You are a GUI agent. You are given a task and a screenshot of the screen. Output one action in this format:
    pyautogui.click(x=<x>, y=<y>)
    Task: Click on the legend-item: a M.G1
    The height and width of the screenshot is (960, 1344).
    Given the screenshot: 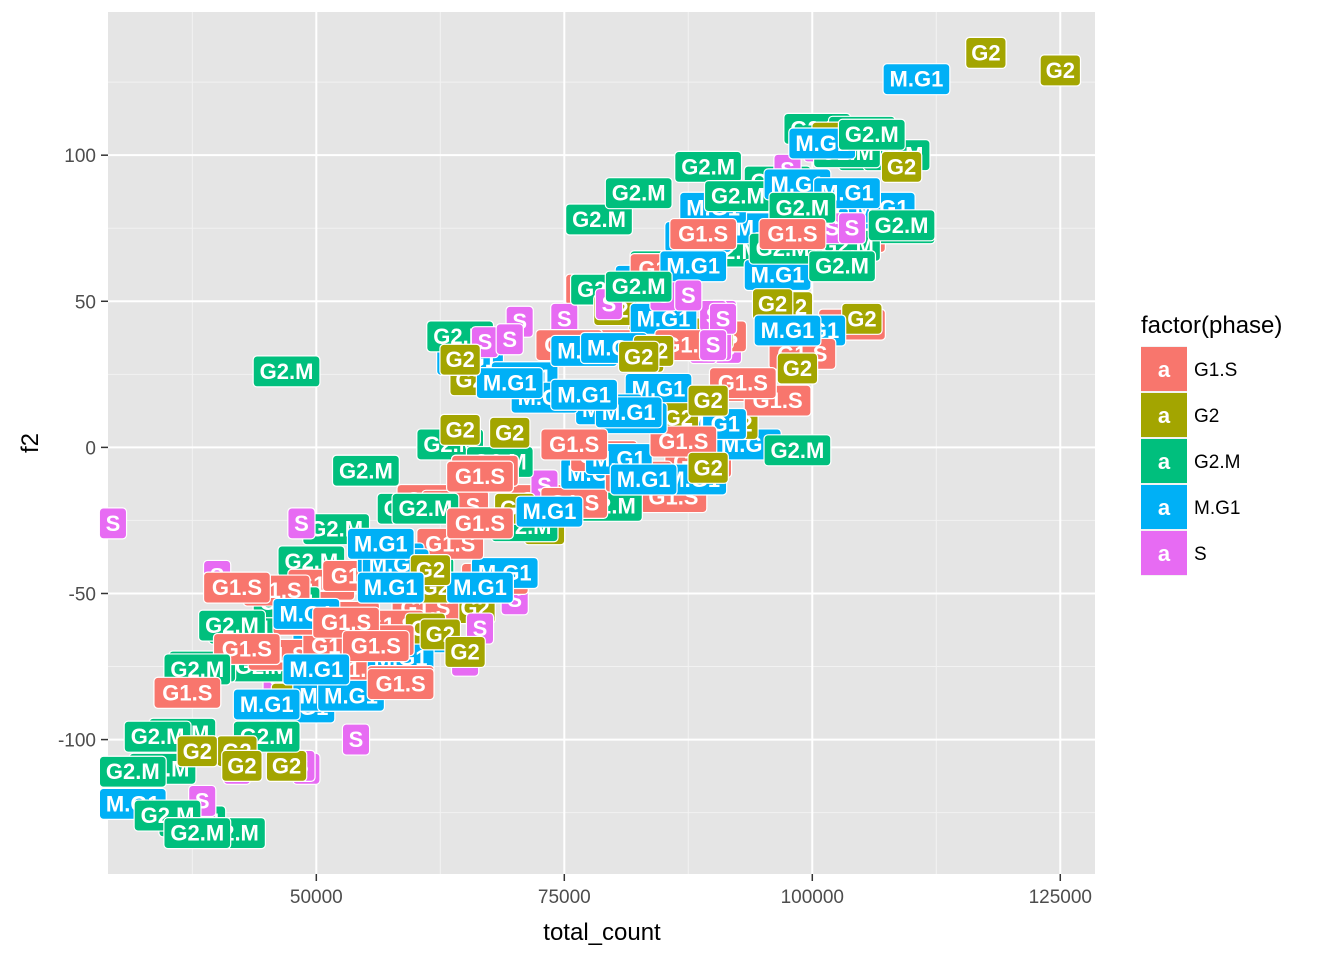 What is the action you would take?
    pyautogui.click(x=1190, y=507)
    